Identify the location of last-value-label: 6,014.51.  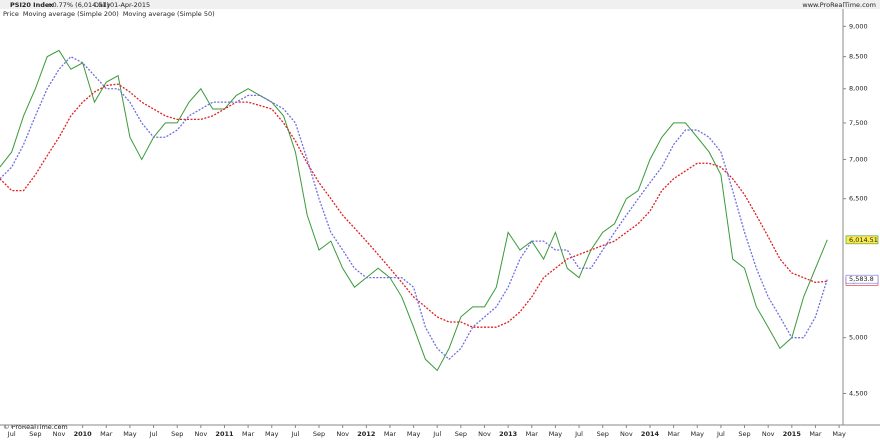
(863, 240).